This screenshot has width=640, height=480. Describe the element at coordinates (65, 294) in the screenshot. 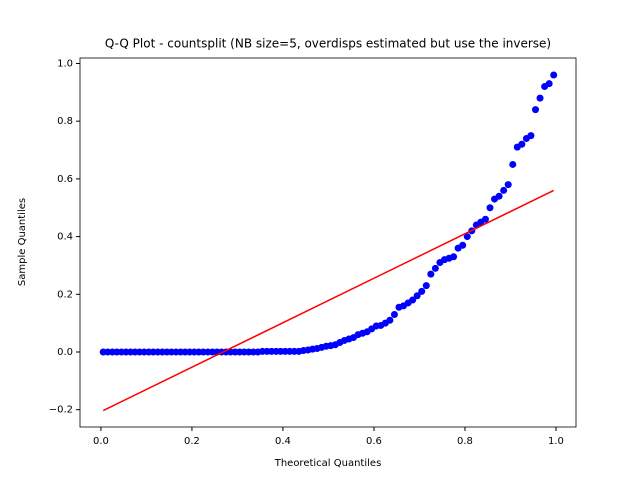

I see `y-tick-label: 0.2` at that location.